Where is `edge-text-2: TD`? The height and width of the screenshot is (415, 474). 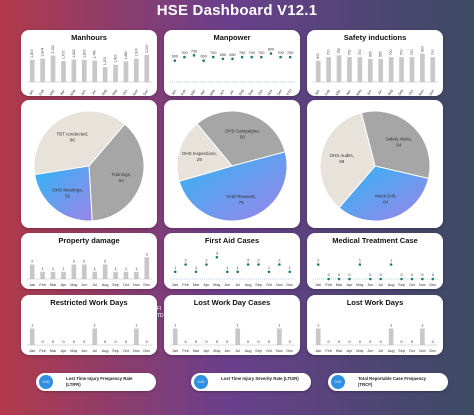 edge-text-2: TD is located at coordinates (160, 316).